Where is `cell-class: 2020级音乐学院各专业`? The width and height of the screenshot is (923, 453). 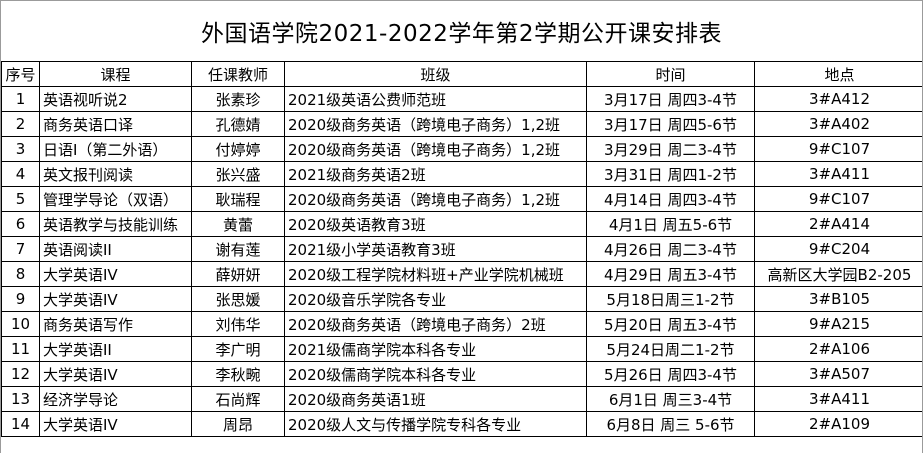
cell-class: 2020级音乐学院各专业 is located at coordinates (435, 299).